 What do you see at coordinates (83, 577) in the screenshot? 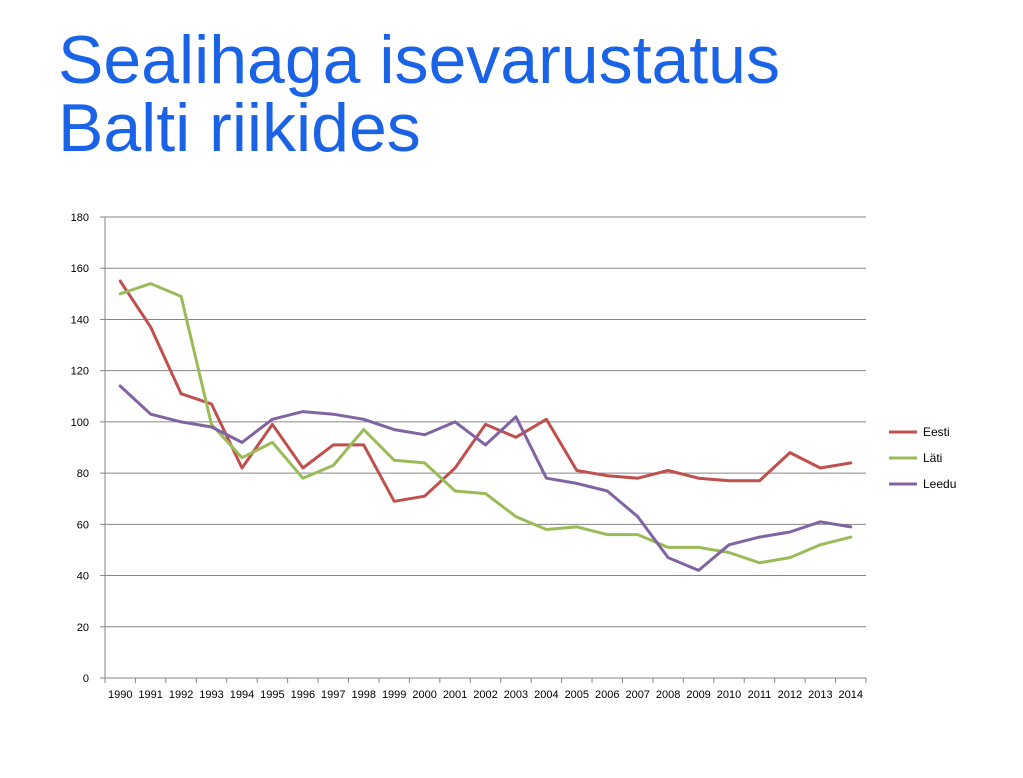
I see `y-tick-label: 40` at bounding box center [83, 577].